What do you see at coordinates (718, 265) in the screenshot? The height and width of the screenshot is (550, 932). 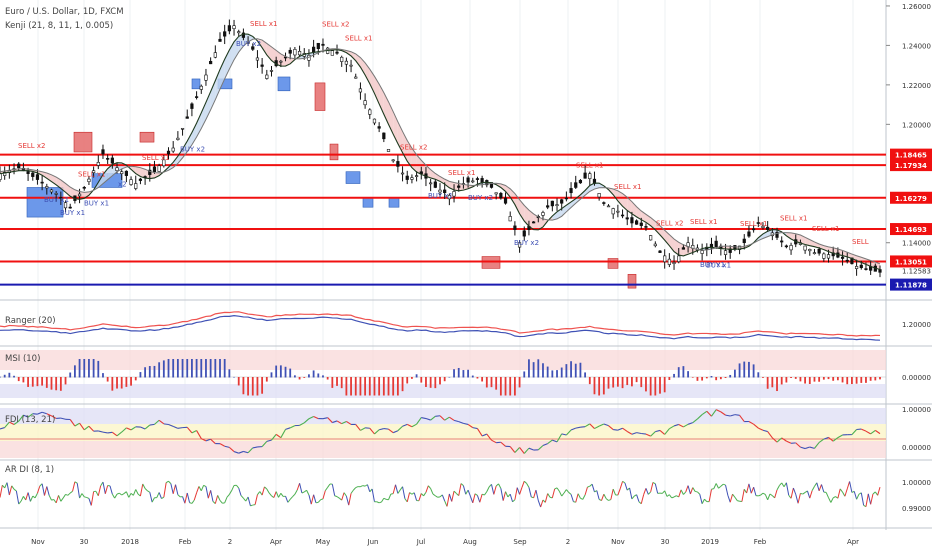 I see `signal-label: BUY x1` at bounding box center [718, 265].